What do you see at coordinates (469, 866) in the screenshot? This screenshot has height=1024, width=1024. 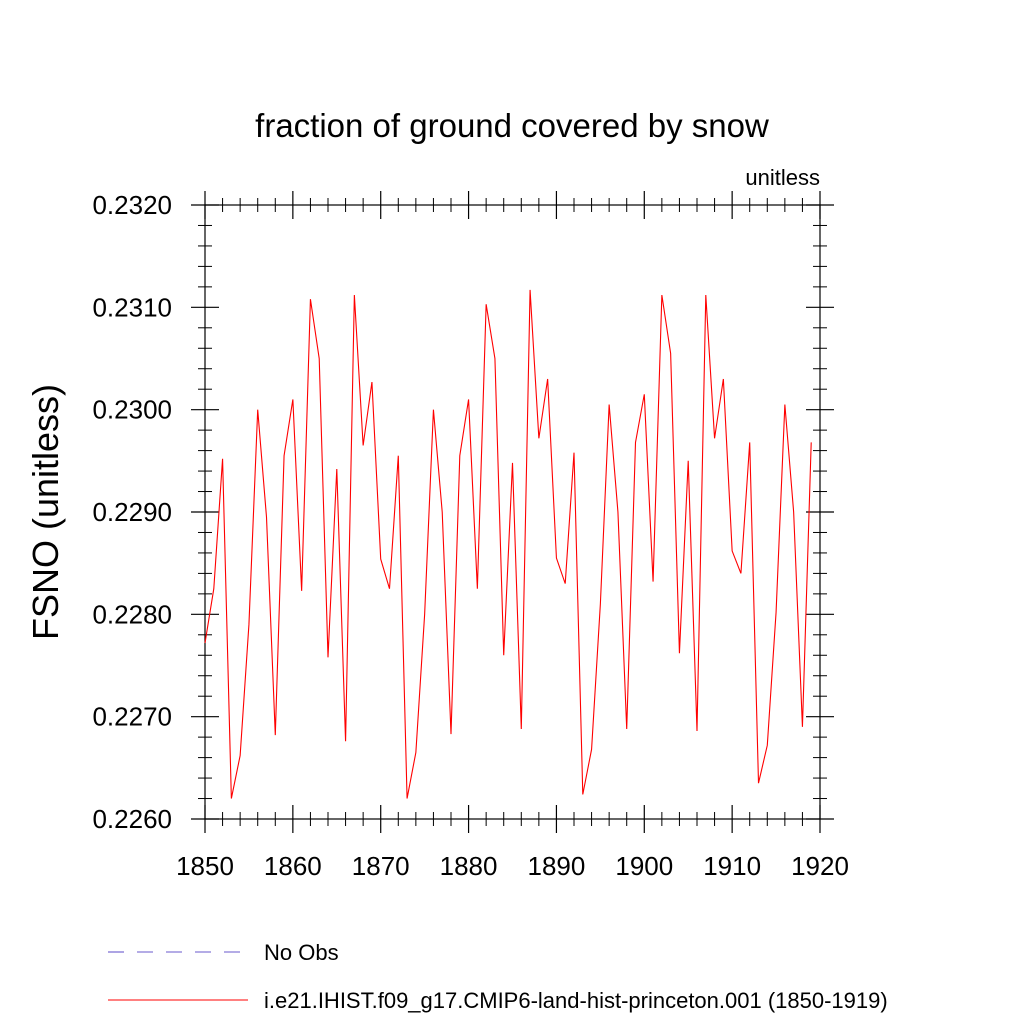 I see `x-tick-label: 1880` at bounding box center [469, 866].